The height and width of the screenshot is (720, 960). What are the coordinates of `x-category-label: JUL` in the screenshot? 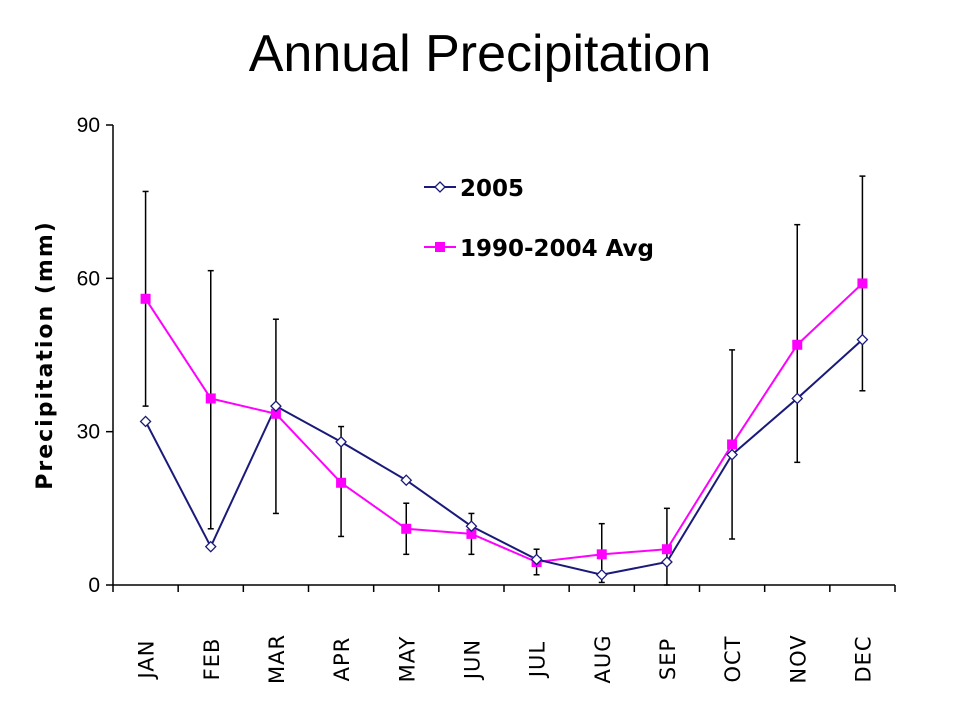 It's located at (538, 660).